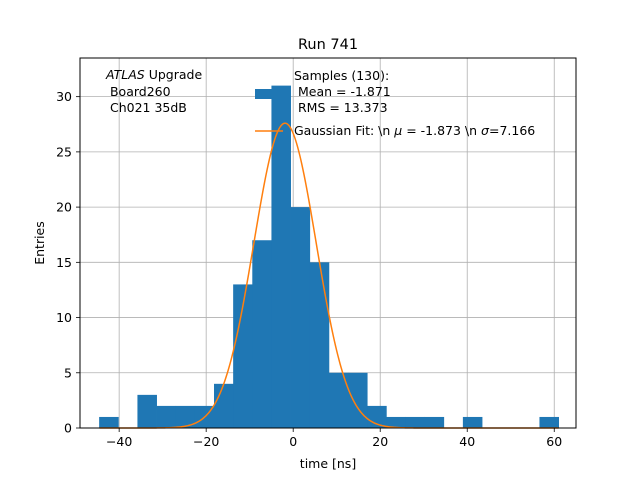 This screenshot has height=480, width=640. I want to click on board-label: Board260, so click(138, 91).